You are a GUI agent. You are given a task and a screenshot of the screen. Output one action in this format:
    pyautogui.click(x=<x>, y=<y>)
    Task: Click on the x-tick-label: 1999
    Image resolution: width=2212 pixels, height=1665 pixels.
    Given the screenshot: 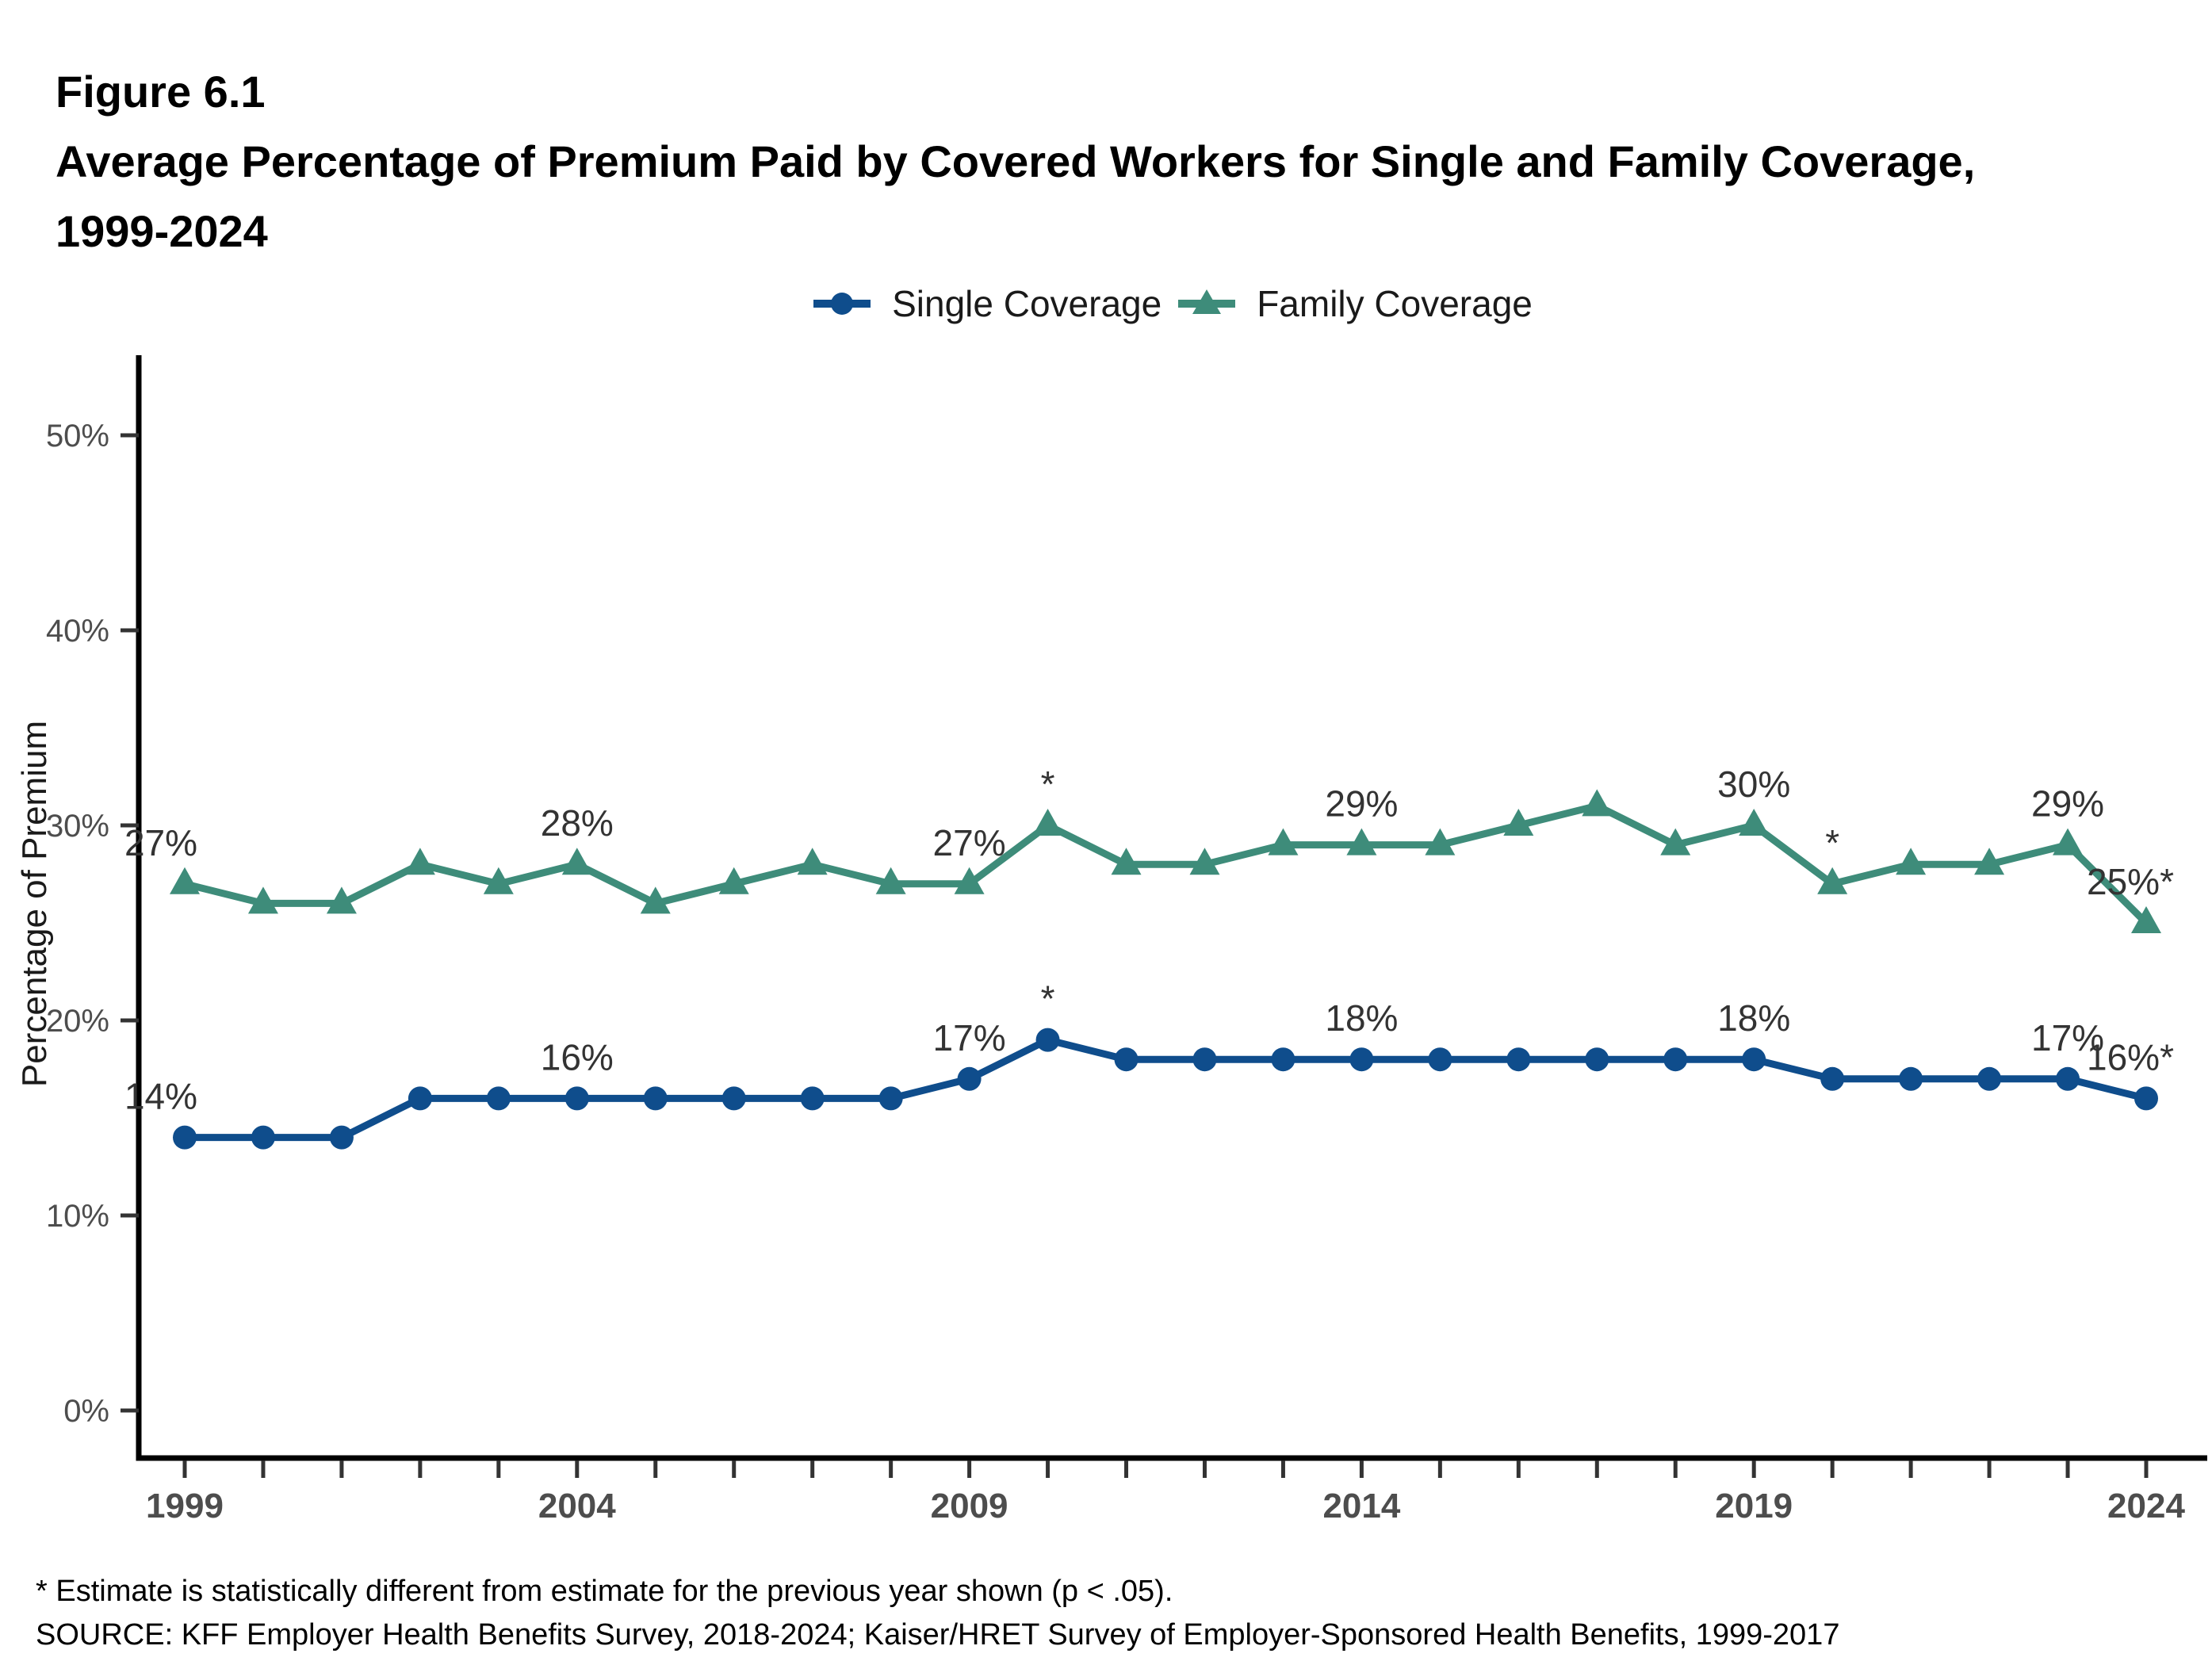 What is the action you would take?
    pyautogui.click(x=185, y=1506)
    